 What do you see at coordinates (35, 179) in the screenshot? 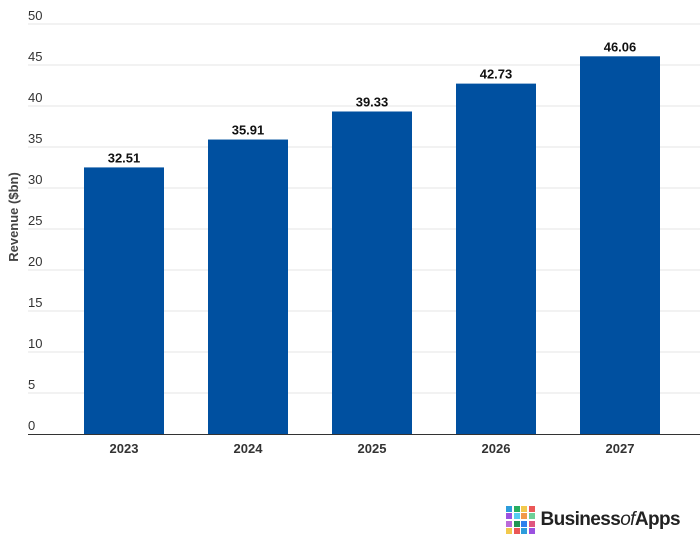
I see `y-tick-label: 30` at bounding box center [35, 179].